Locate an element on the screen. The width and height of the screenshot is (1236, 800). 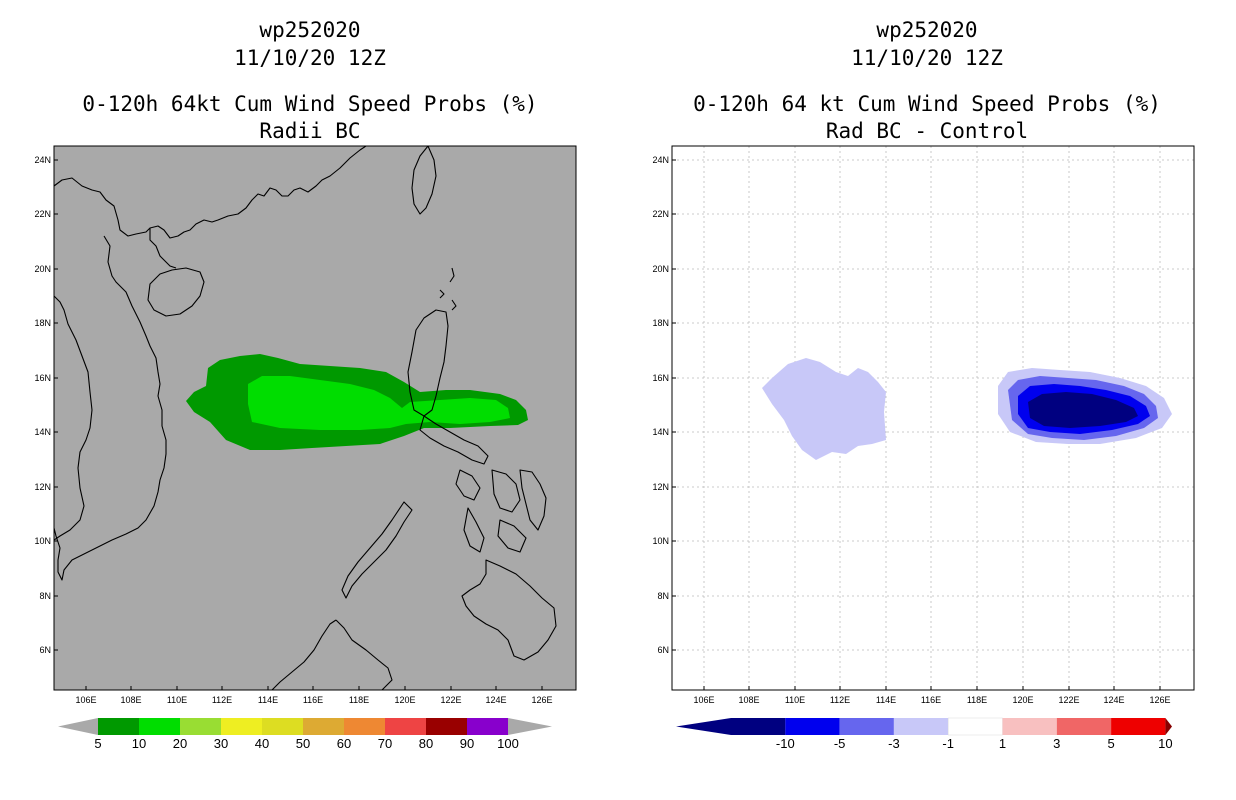
left-storm-id: wp252020 is located at coordinates (310, 30).